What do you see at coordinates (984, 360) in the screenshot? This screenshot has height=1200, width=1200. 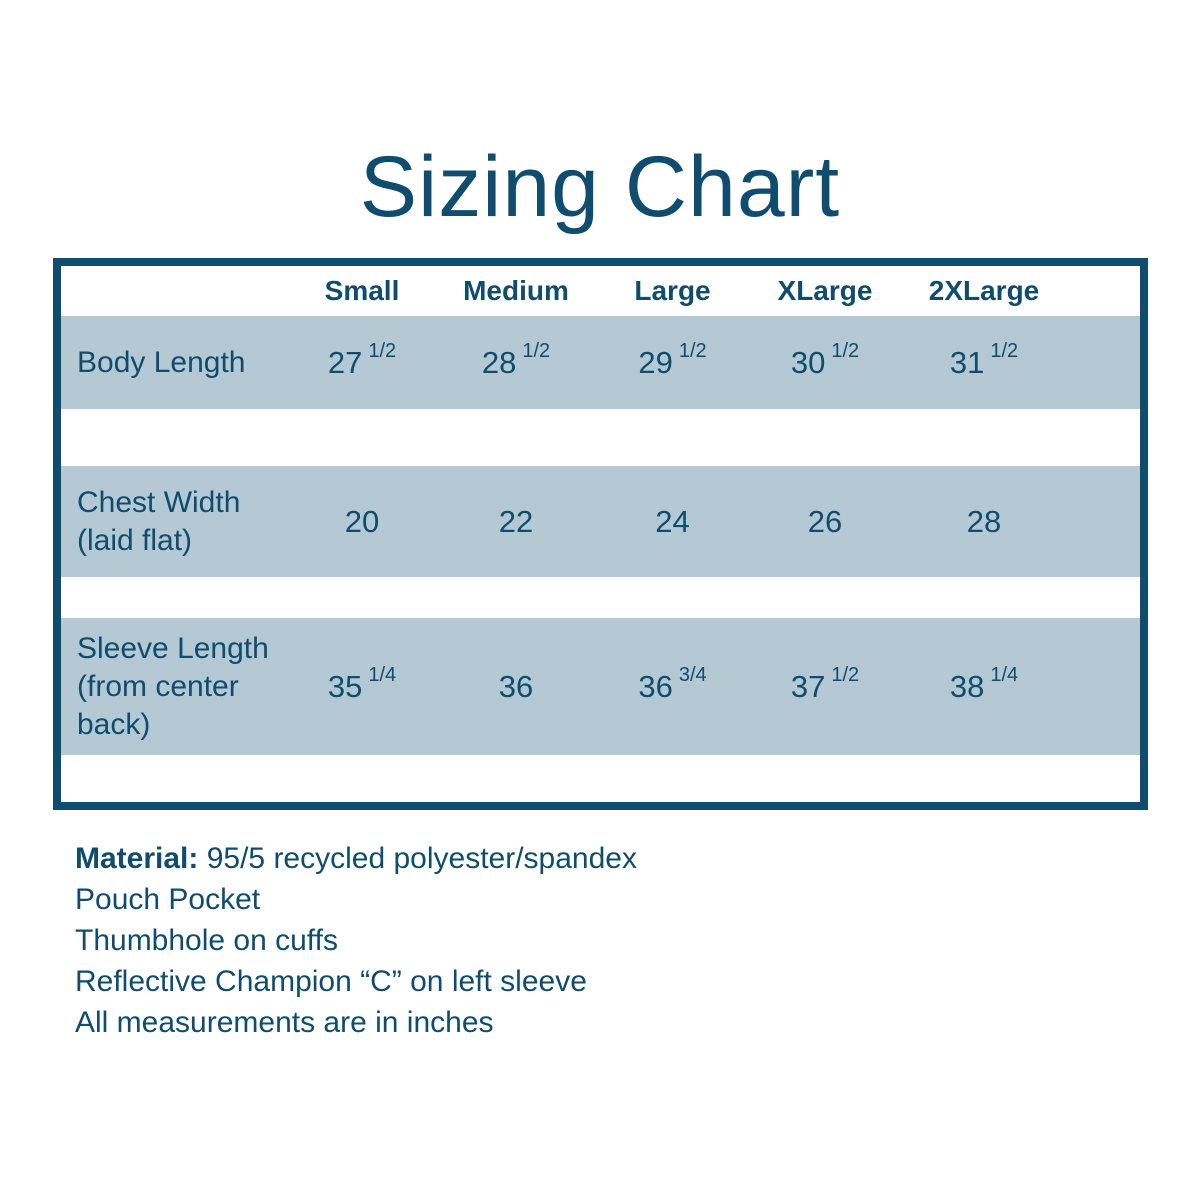 I see `body-length-2xlarge: 31 1/2` at bounding box center [984, 360].